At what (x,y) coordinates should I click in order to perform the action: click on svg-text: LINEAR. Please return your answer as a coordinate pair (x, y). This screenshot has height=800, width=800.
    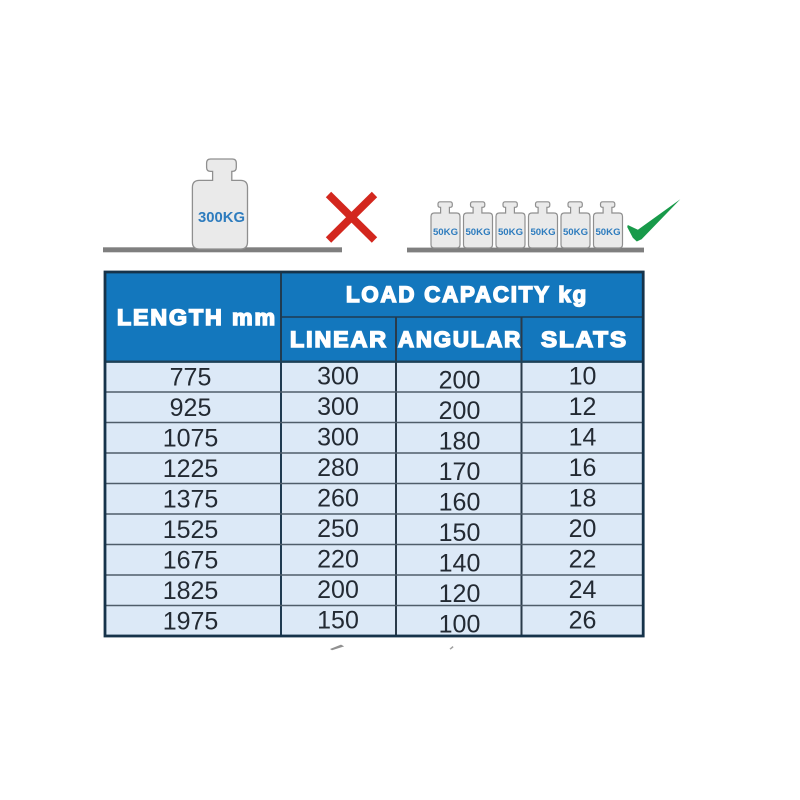
    Looking at the image, I should click on (339, 339).